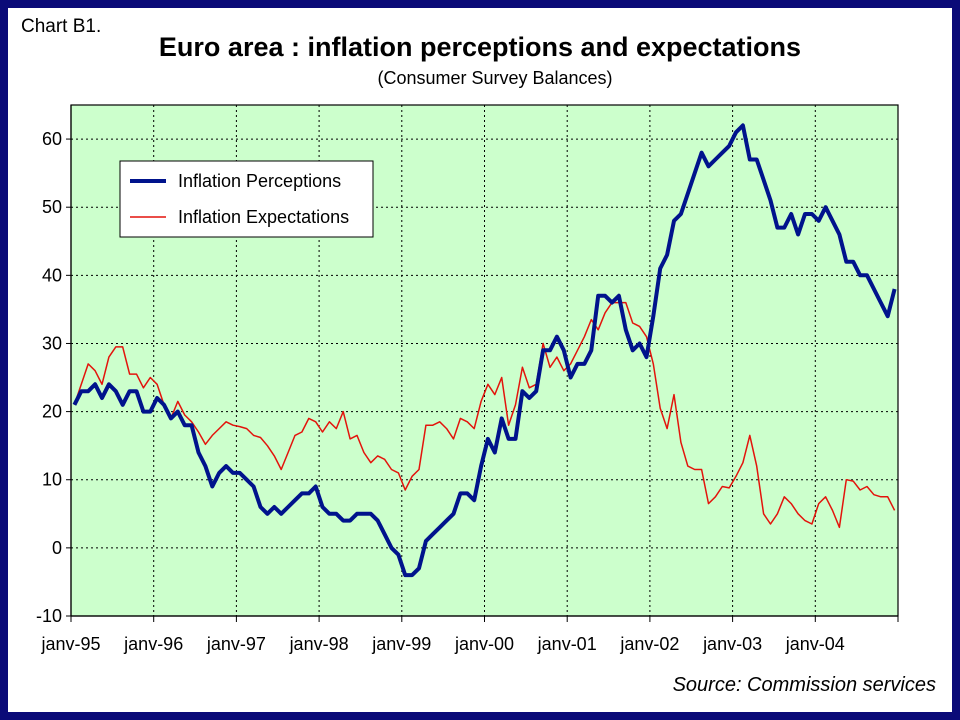  I want to click on y-tick-label: 40, so click(52, 275).